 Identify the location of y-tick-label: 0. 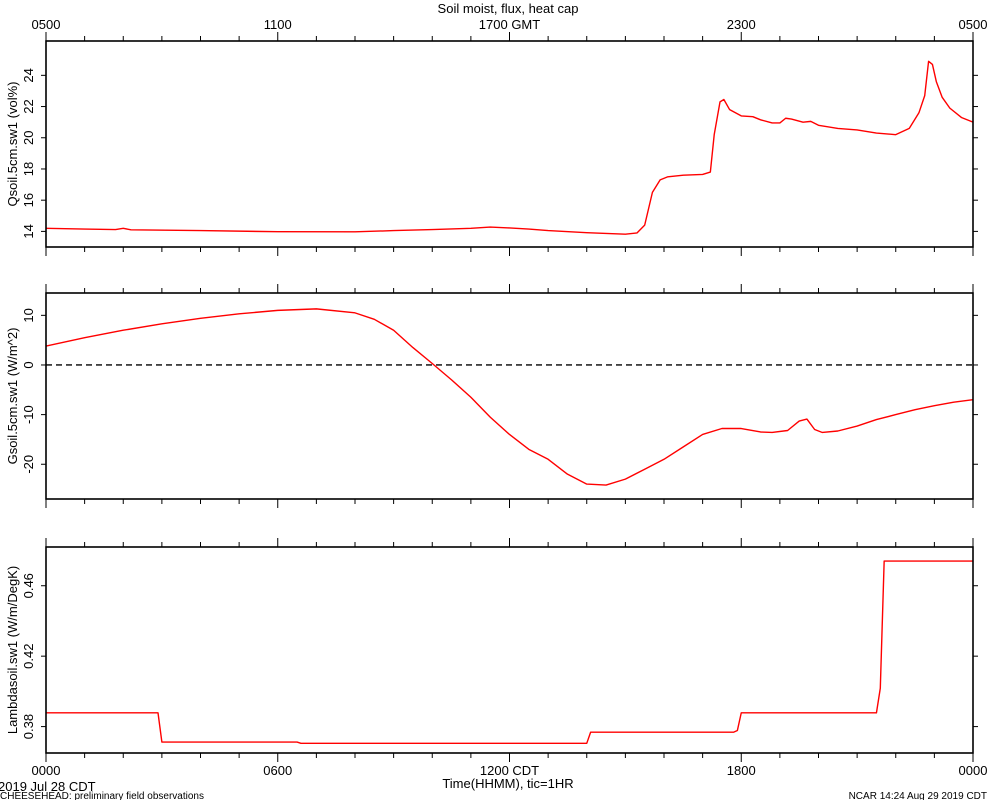
(28, 364).